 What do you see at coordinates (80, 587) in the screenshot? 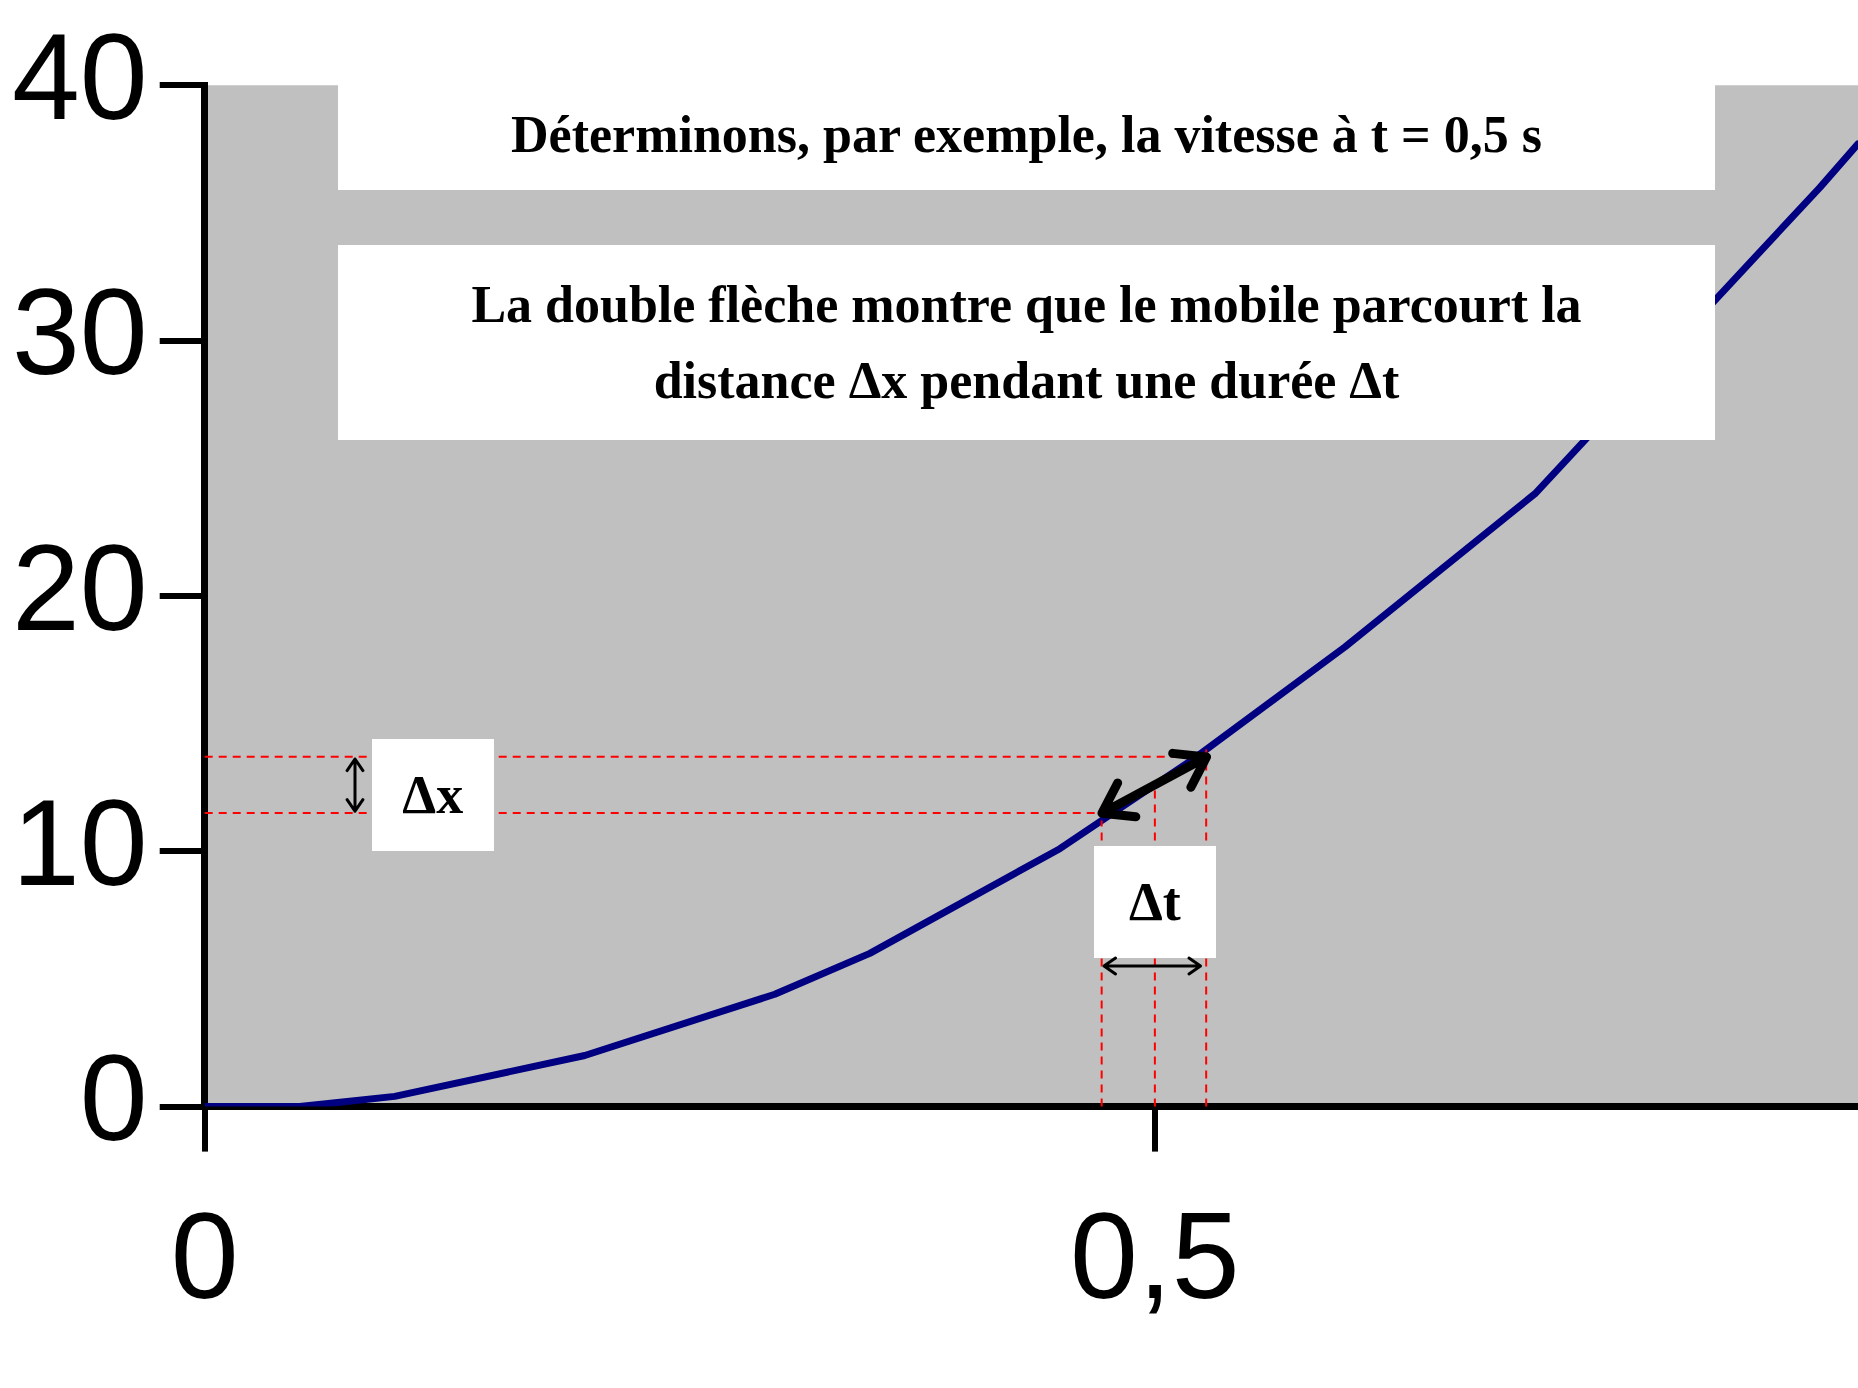
I see `y-tick-label: 20` at bounding box center [80, 587].